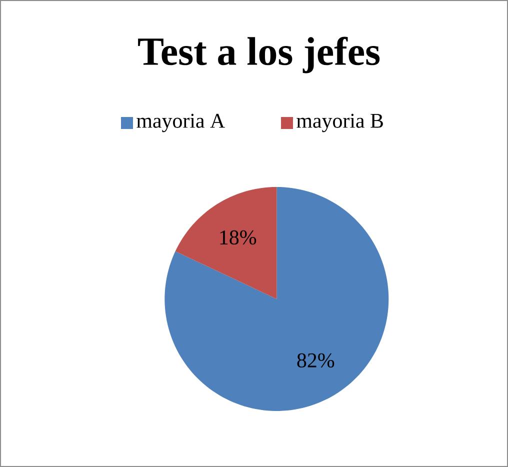 The image size is (508, 467). I want to click on data-label: 82%, so click(315, 360).